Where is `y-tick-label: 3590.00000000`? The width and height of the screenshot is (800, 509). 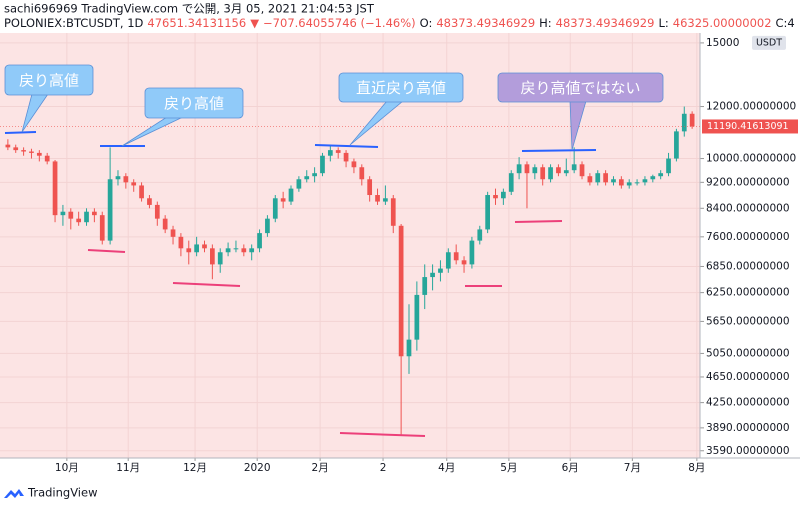 y-tick-label: 3590.00000000 is located at coordinates (748, 451).